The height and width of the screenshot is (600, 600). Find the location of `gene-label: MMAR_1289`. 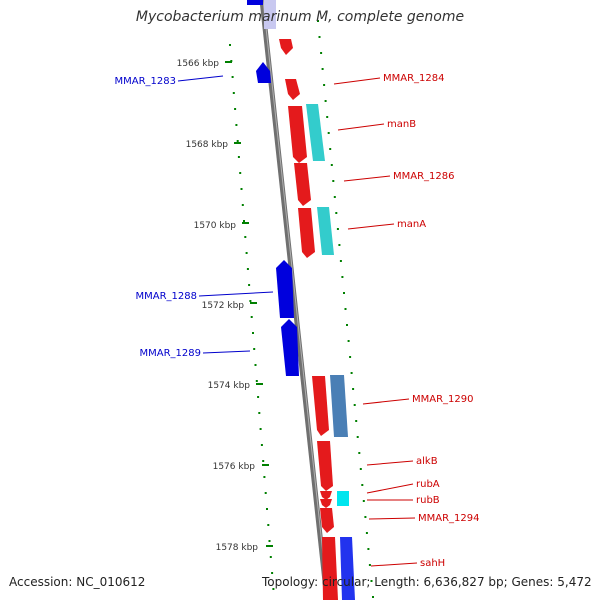

gene-label: MMAR_1289 is located at coordinates (171, 353).